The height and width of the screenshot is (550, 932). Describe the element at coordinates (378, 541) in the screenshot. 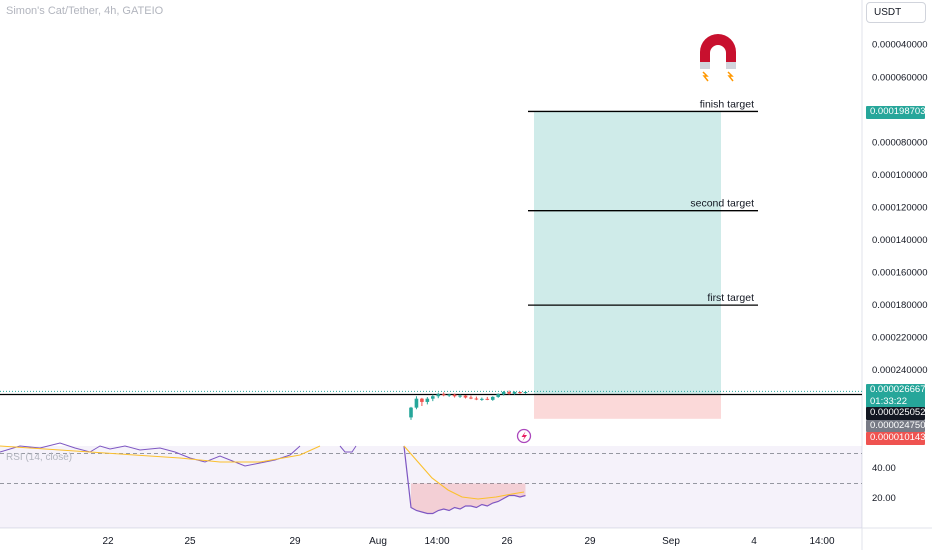

I see `time-tick-label: Aug` at that location.